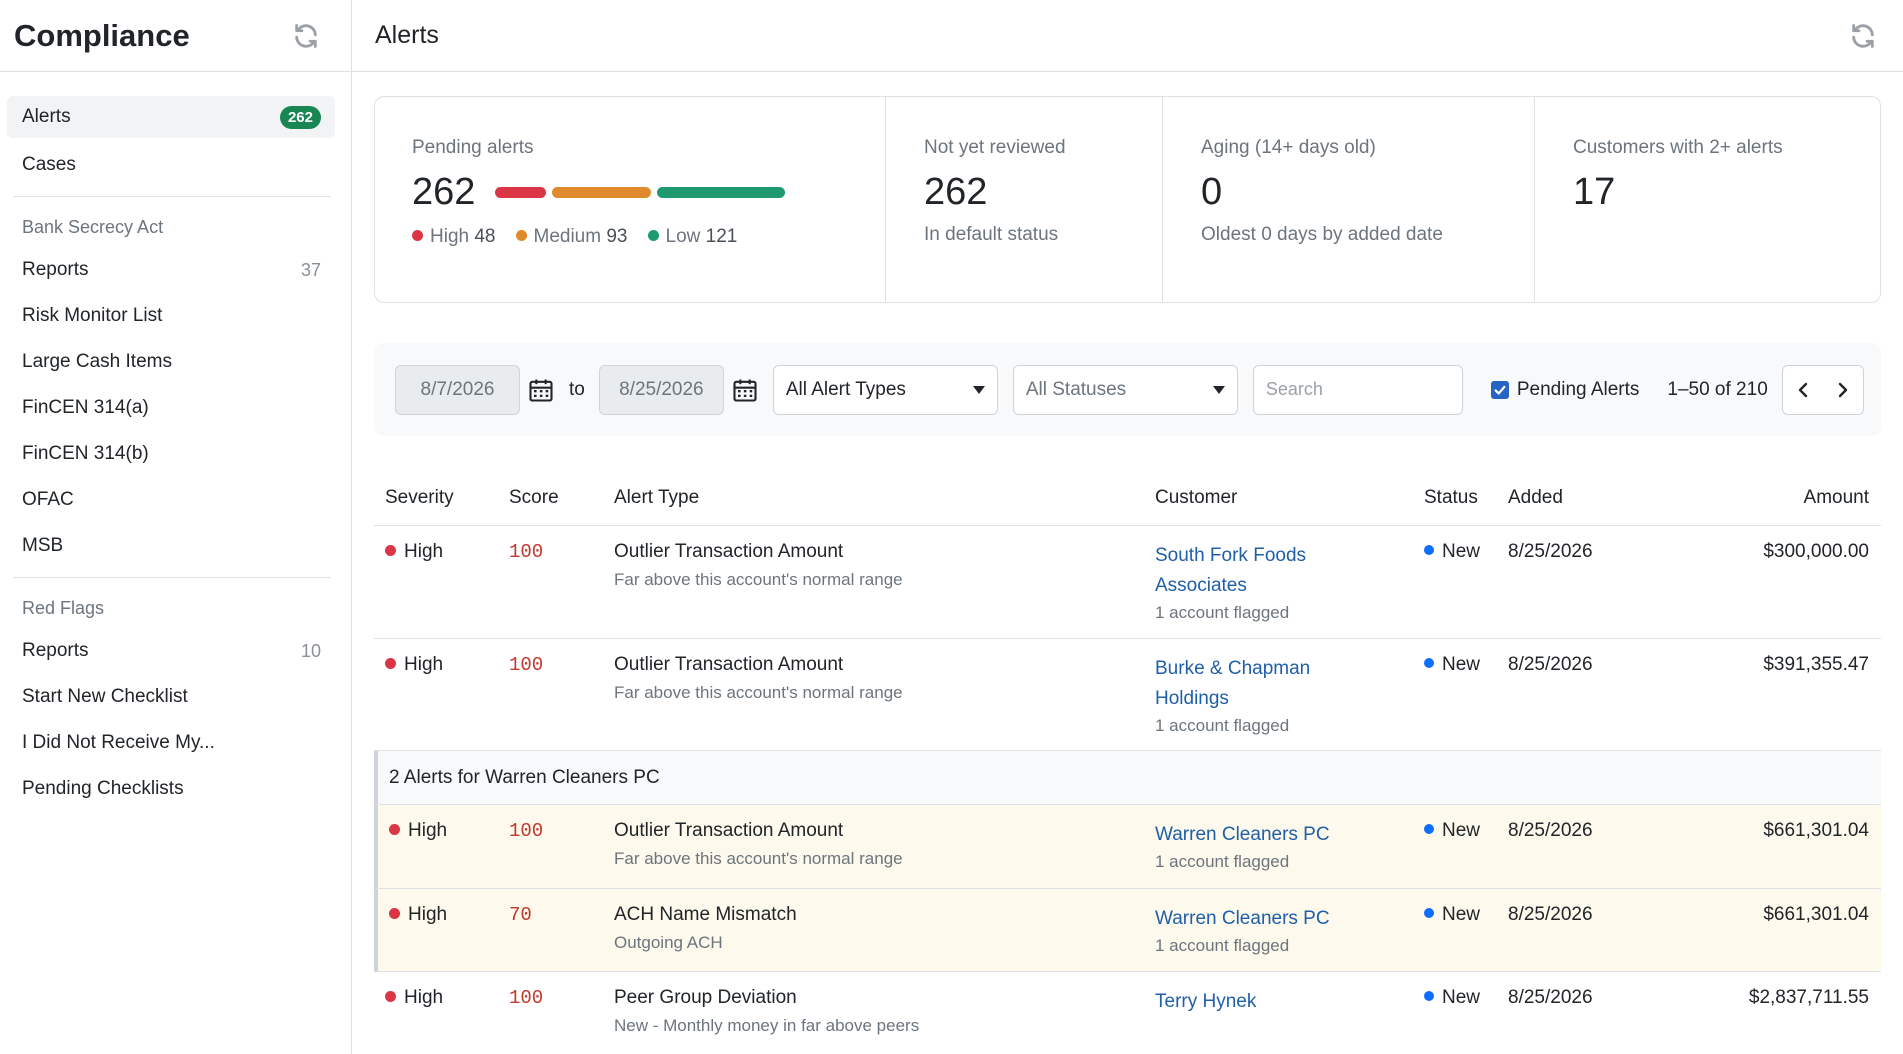 The image size is (1903, 1054). What do you see at coordinates (1024, 199) in the screenshot?
I see `stat-not-yet-reviewed: Not yet reviewed 262 In default status` at bounding box center [1024, 199].